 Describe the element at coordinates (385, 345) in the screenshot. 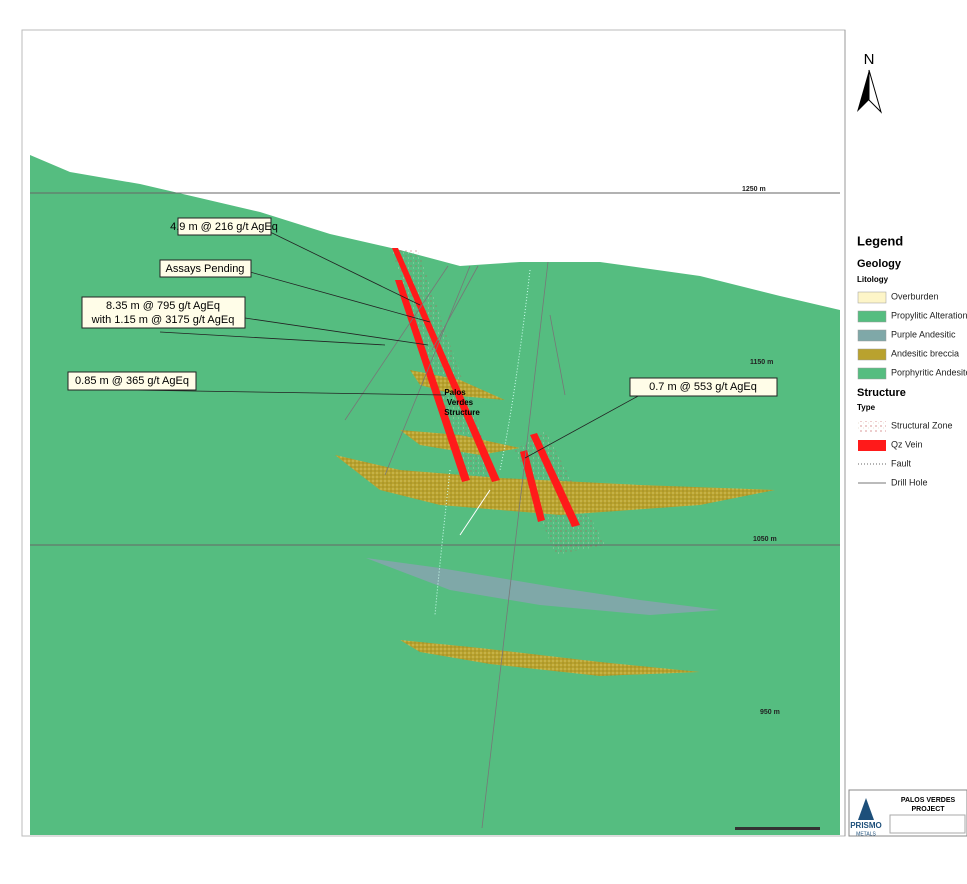

I see `callout-leaders` at that location.